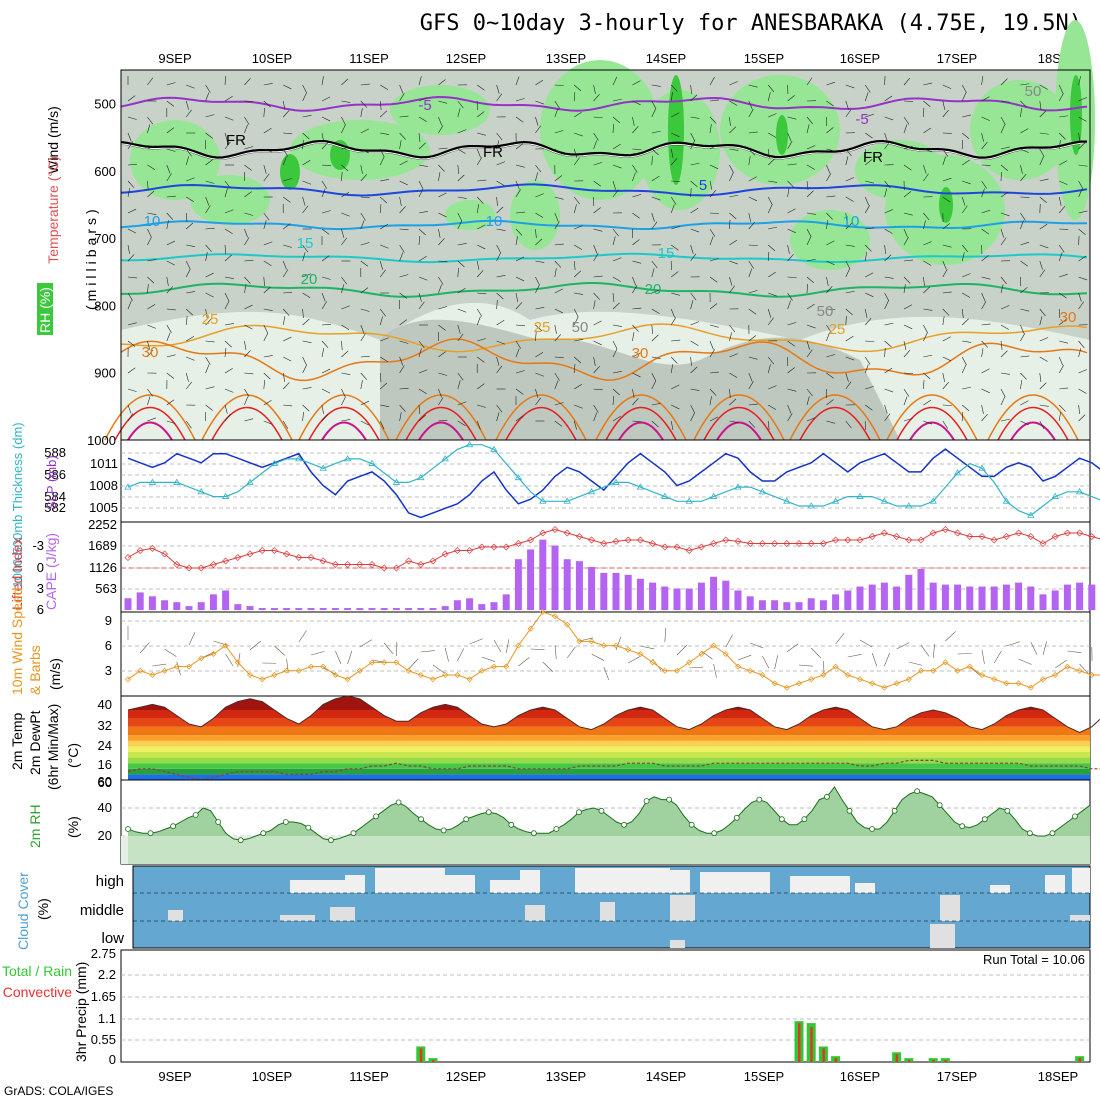 The image size is (1100, 1100). Describe the element at coordinates (55, 507) in the screenshot. I see `axis-tick-label: 582` at that location.